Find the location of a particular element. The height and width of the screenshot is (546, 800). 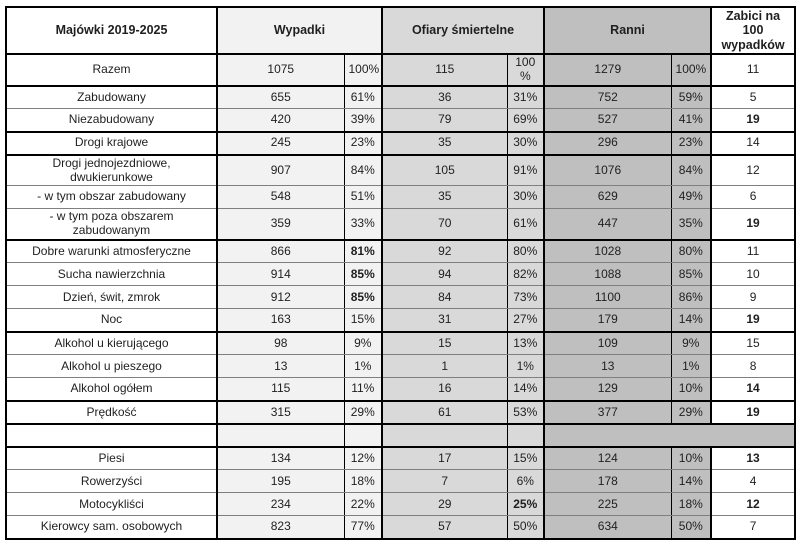

cell-ranni: 129 is located at coordinates (607, 389).